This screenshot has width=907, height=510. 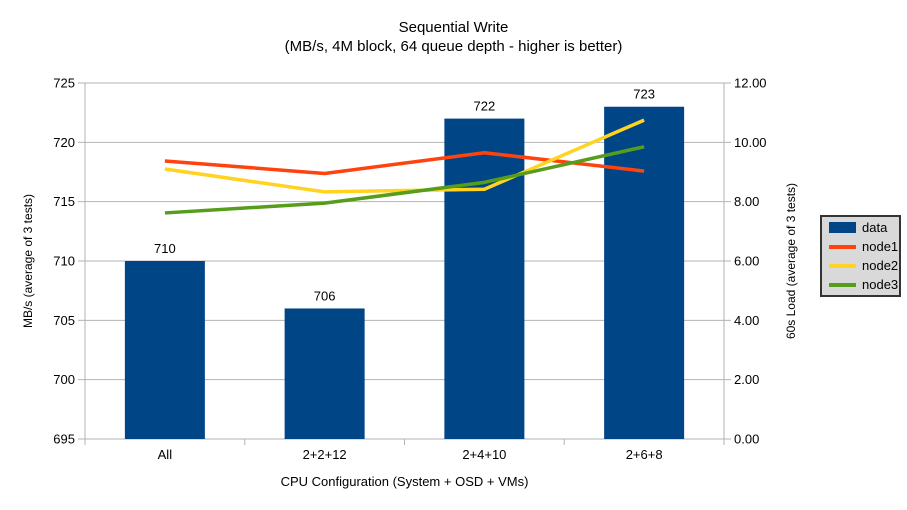 I want to click on bar-value-label: 710, so click(x=165, y=248).